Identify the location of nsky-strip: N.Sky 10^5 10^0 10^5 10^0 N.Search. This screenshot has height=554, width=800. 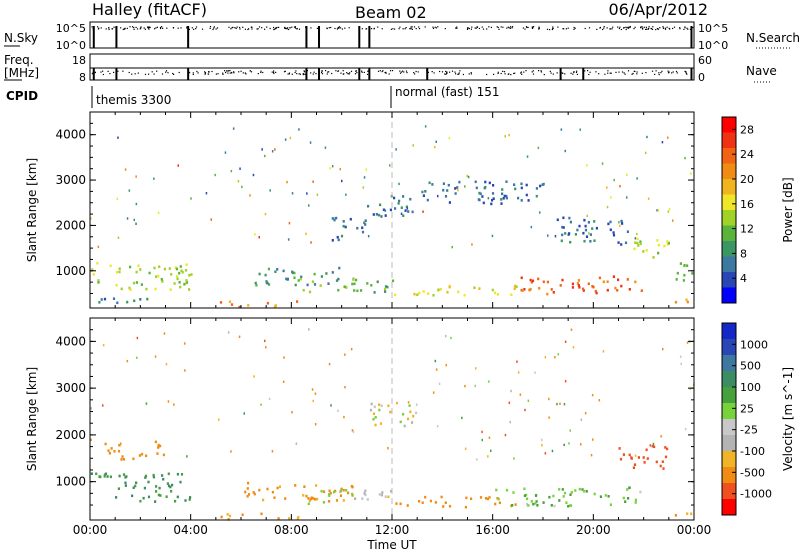
(402, 36).